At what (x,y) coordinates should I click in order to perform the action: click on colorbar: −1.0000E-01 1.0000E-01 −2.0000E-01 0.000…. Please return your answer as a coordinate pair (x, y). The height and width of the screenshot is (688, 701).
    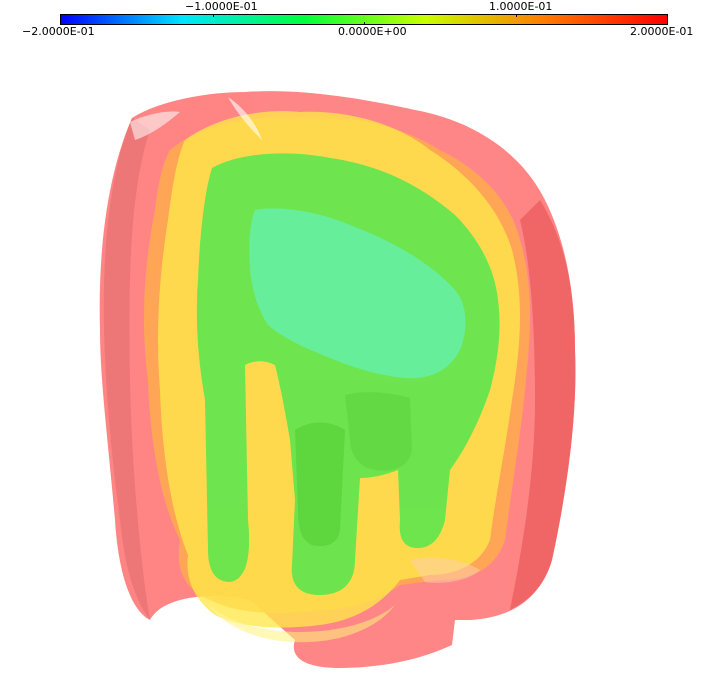
    Looking at the image, I should click on (350, 20).